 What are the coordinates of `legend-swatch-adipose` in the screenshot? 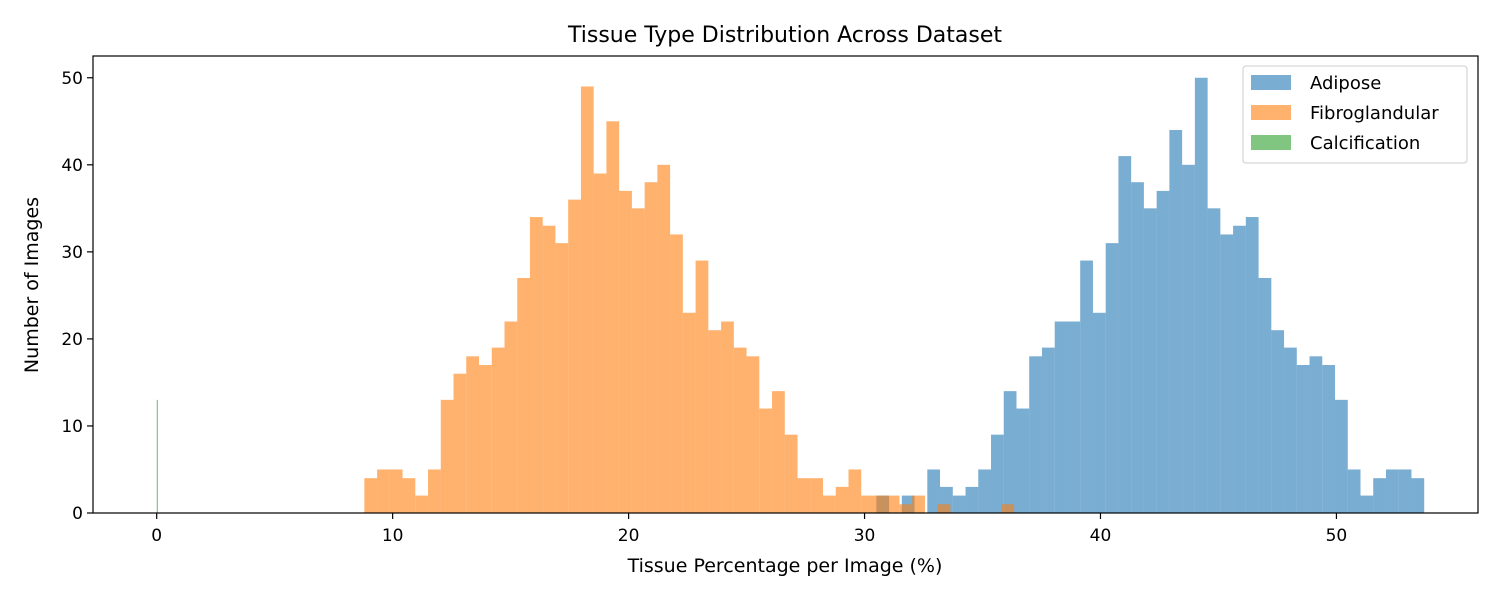 It's located at (1271, 82).